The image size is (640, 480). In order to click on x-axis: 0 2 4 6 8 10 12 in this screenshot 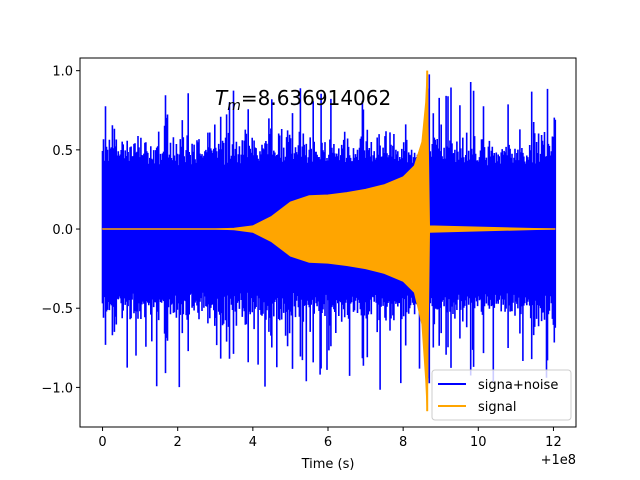, I will do `click(330, 438)`.